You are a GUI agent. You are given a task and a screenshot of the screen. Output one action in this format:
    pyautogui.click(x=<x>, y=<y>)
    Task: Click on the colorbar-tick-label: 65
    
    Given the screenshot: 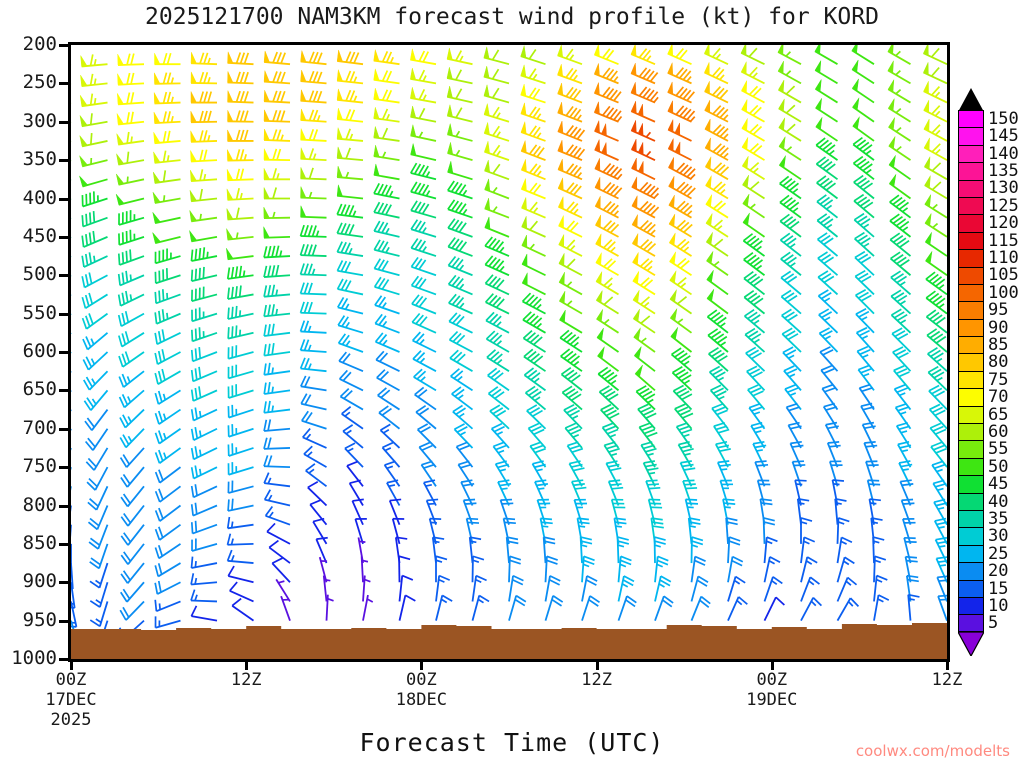 What is the action you would take?
    pyautogui.click(x=998, y=414)
    